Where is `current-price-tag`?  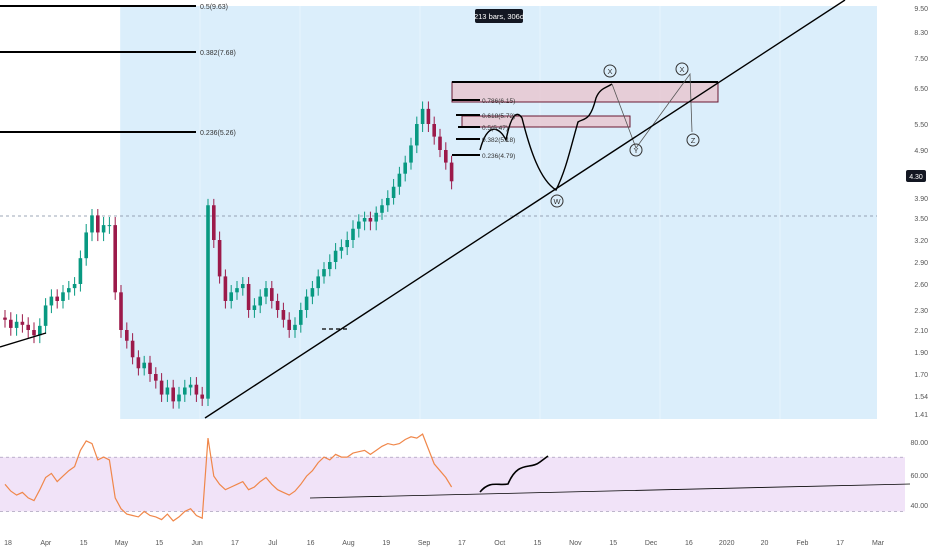
current-price-tag is located at coordinates (916, 176).